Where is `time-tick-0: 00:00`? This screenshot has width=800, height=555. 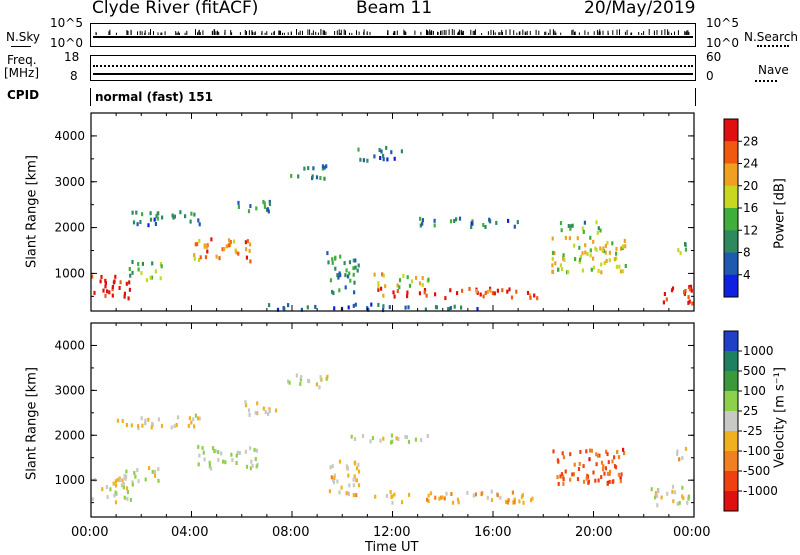
time-tick-0: 00:00 is located at coordinates (90, 532).